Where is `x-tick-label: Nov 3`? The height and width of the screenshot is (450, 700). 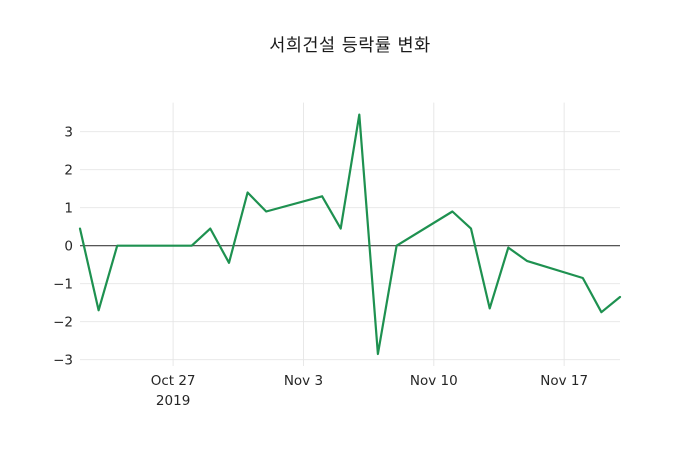
x-tick-label: Nov 3 is located at coordinates (303, 381).